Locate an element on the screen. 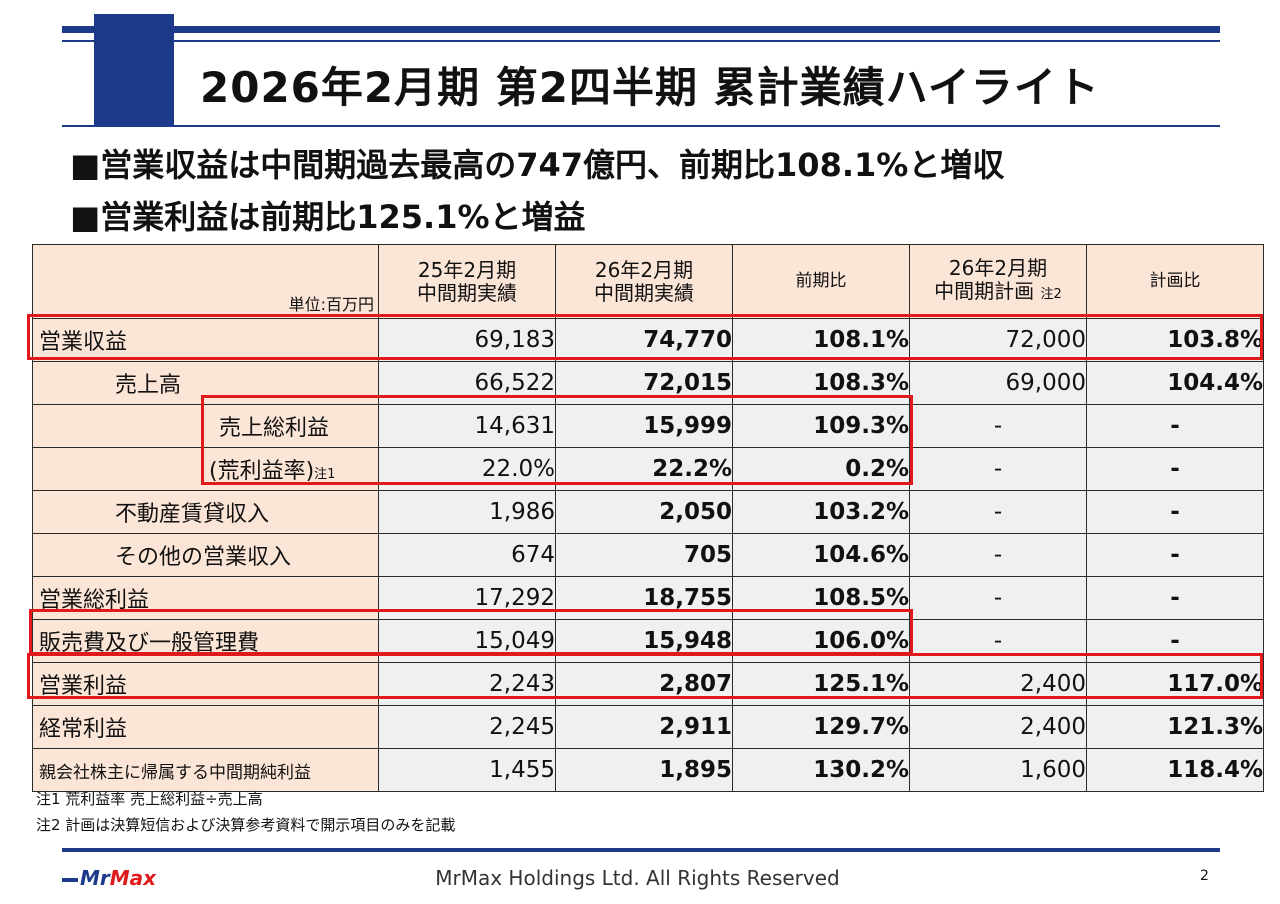  cell-yoy: 109.3% is located at coordinates (821, 426).